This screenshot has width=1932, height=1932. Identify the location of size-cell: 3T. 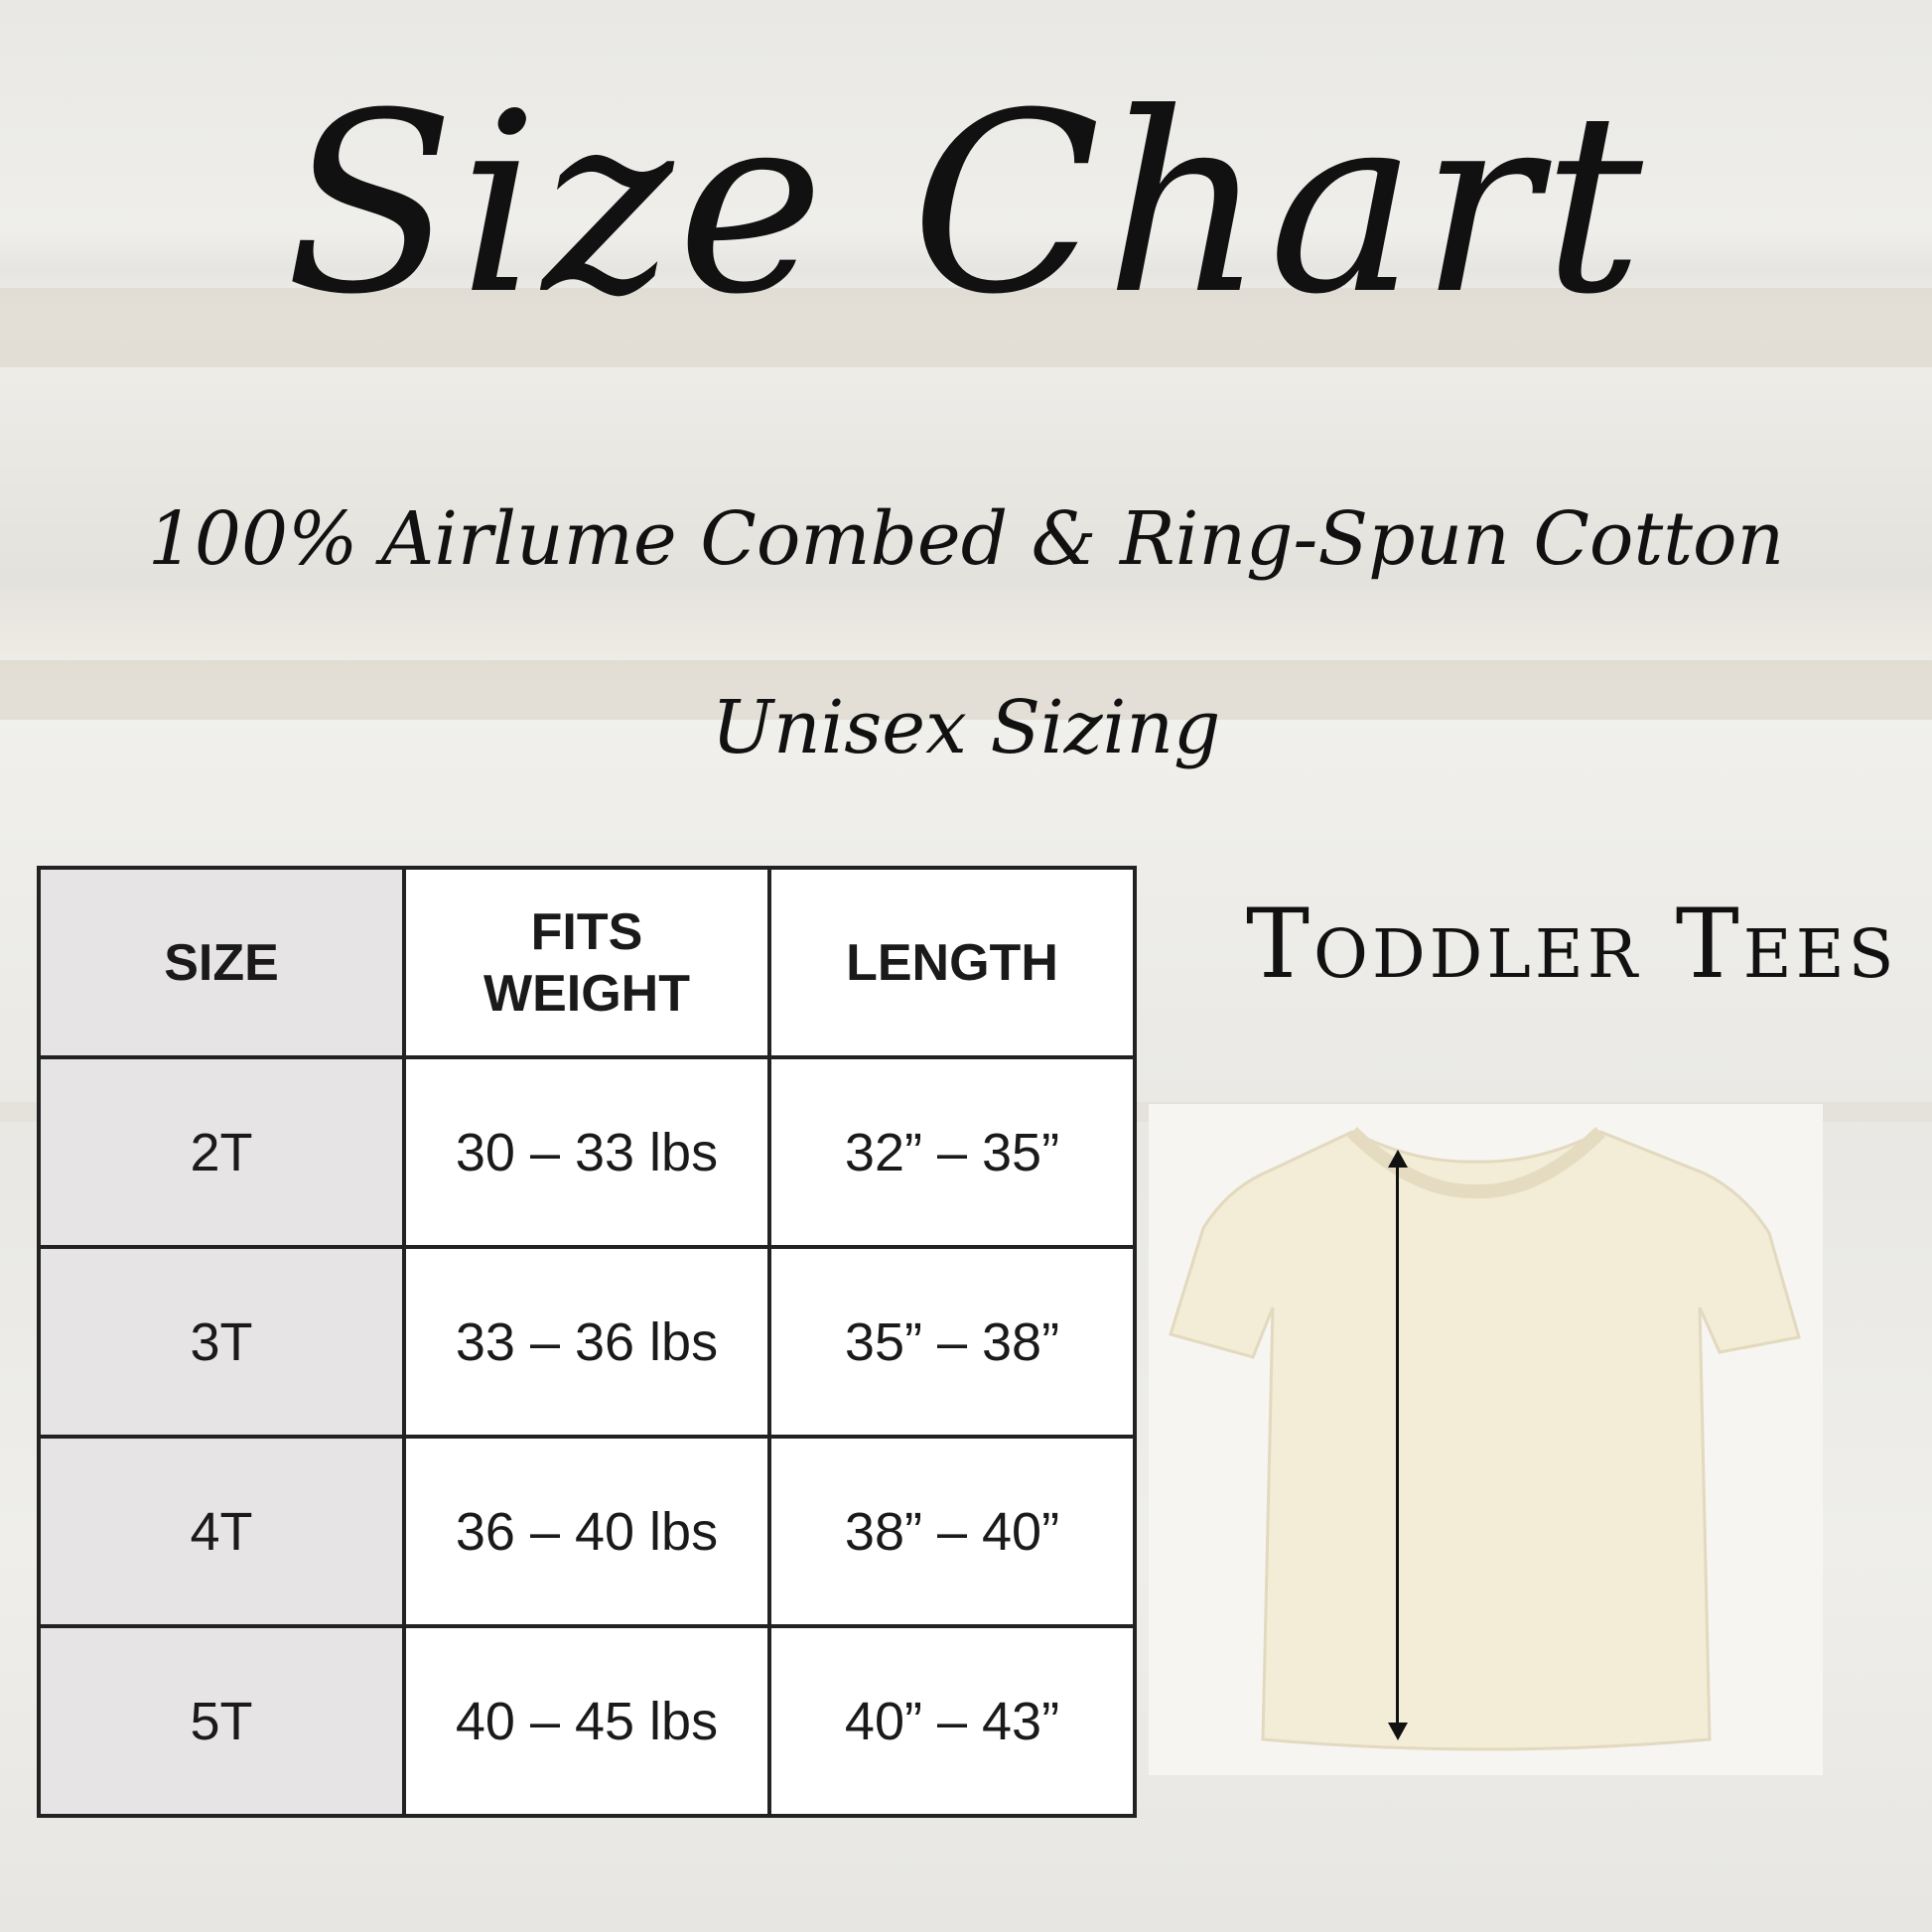
(222, 1342).